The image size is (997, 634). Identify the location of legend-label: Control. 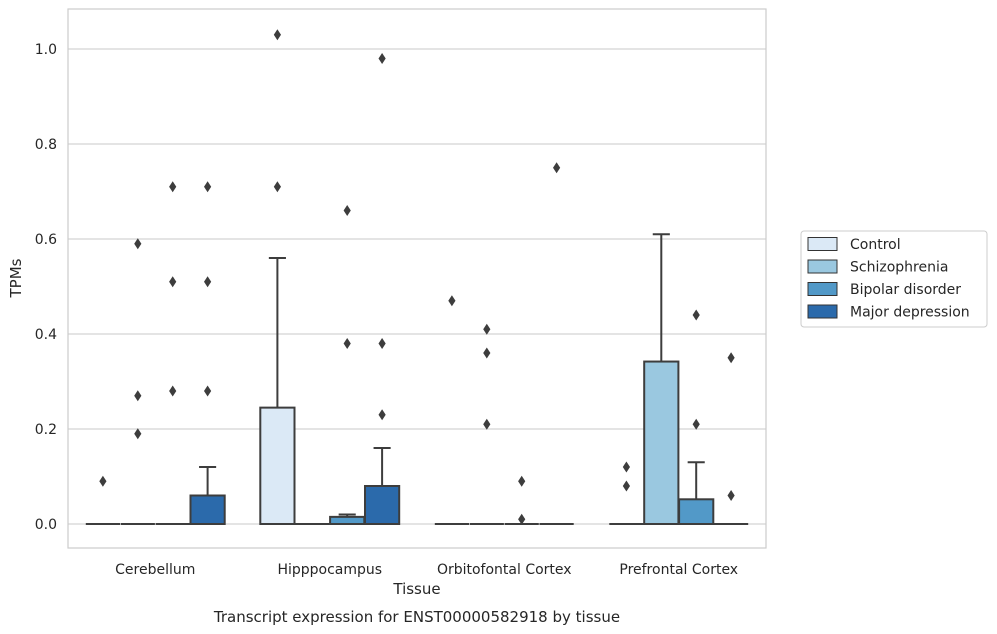
(875, 245).